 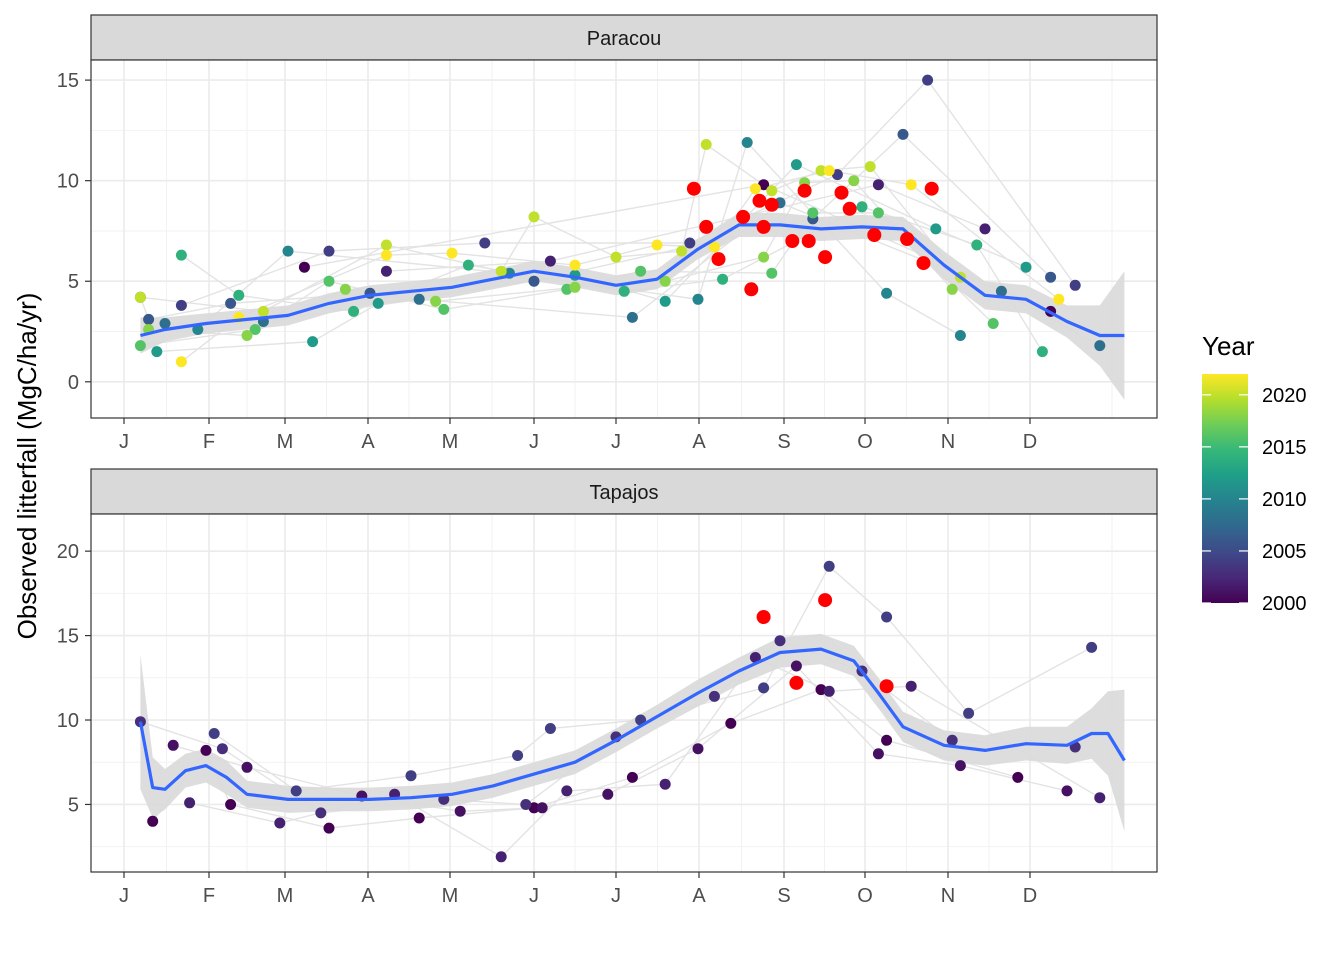 What do you see at coordinates (1284, 448) in the screenshot?
I see `legend-tick-label: 2015` at bounding box center [1284, 448].